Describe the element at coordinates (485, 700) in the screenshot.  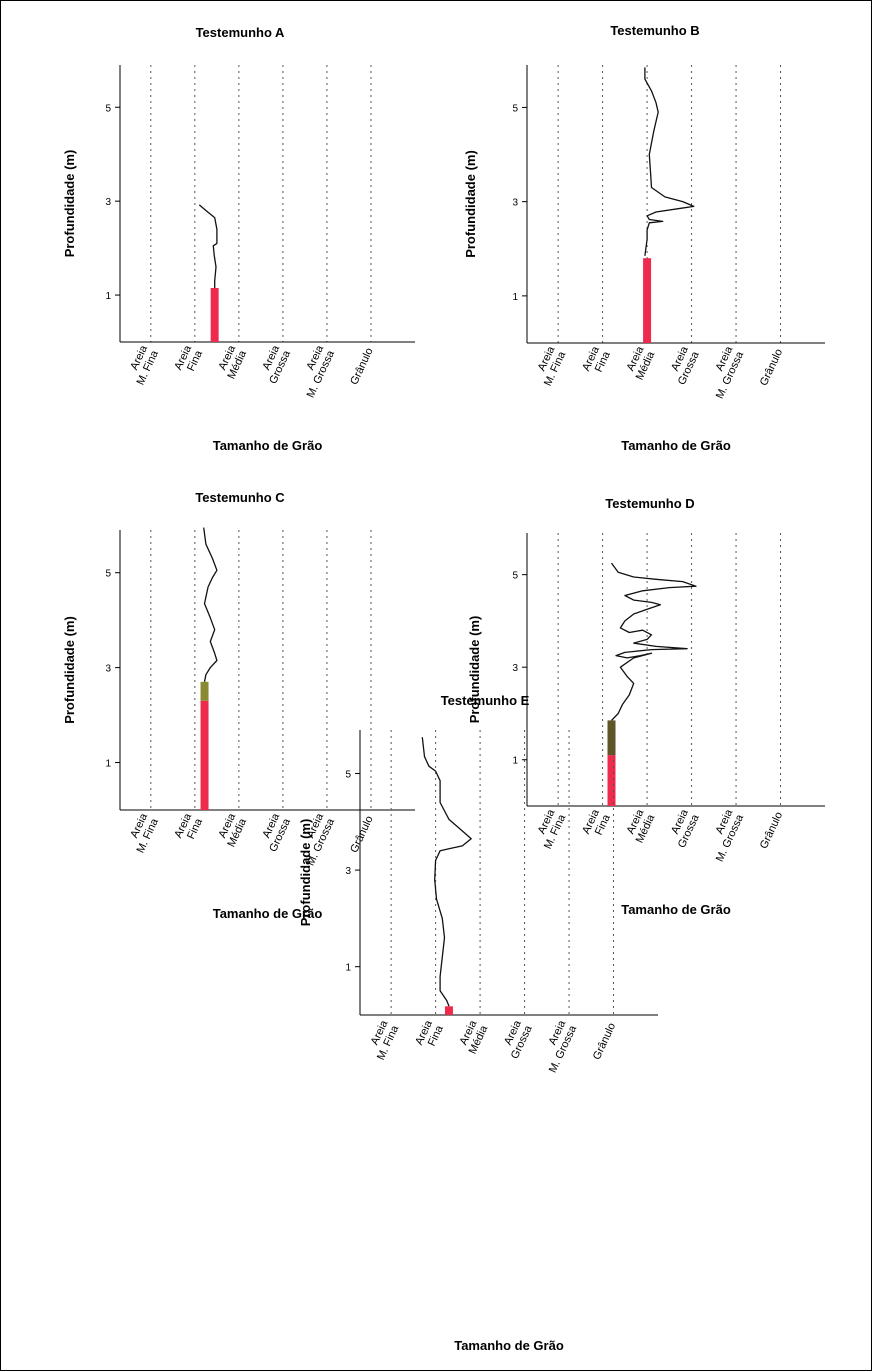
I see `chart-title: Testemunho E` at that location.